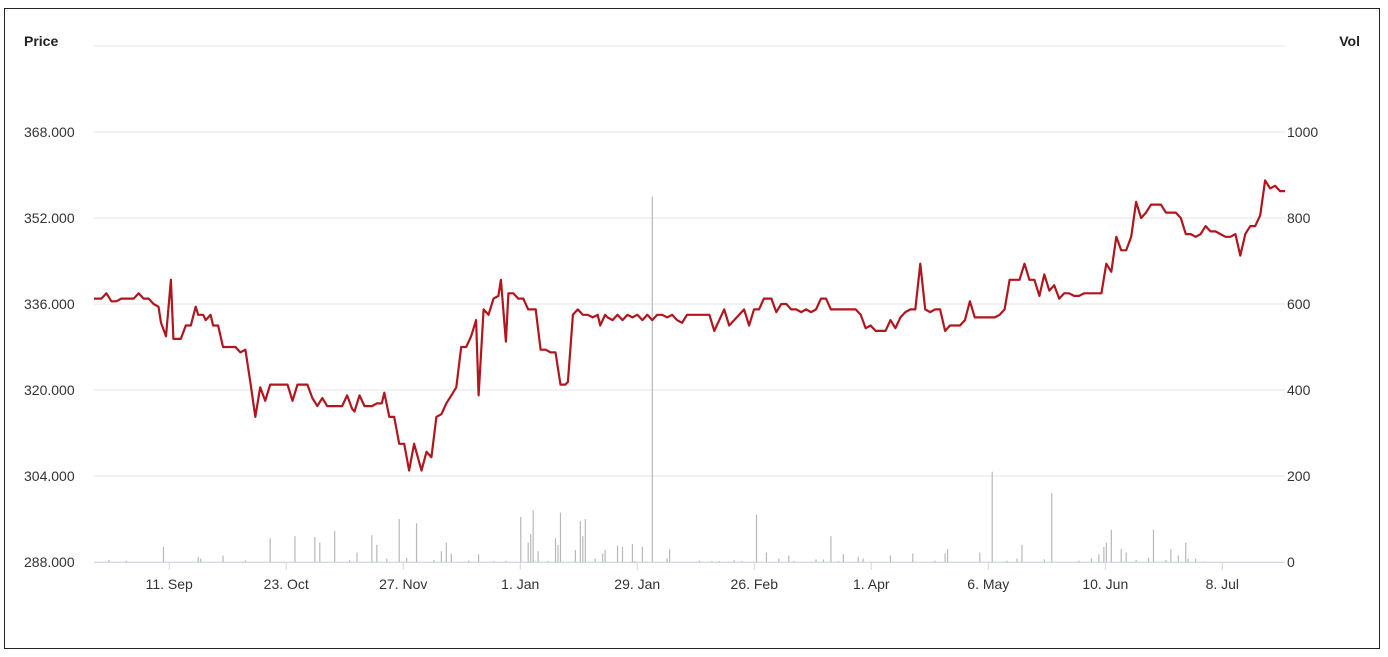 This screenshot has width=1388, height=657. I want to click on x-tick-label: 6. May, so click(988, 584).